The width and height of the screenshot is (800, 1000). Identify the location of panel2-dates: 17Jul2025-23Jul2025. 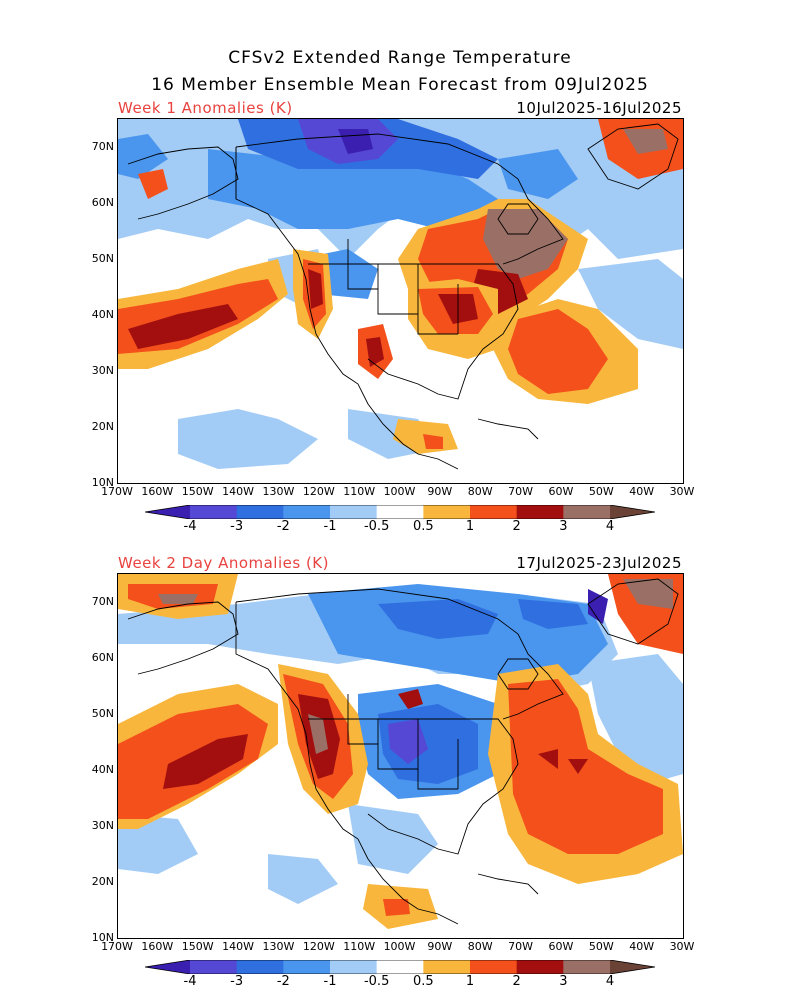
(599, 563).